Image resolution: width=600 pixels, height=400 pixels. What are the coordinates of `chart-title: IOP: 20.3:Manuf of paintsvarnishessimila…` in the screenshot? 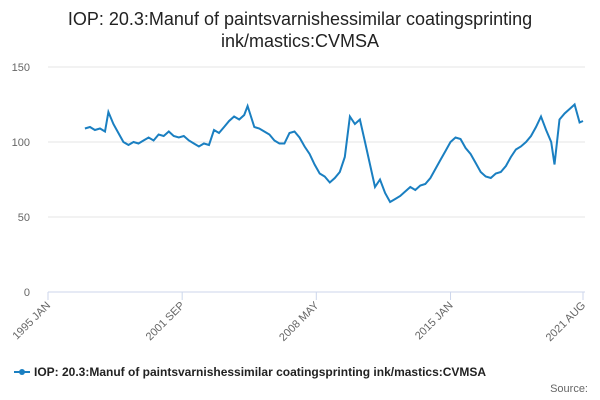 It's located at (300, 30).